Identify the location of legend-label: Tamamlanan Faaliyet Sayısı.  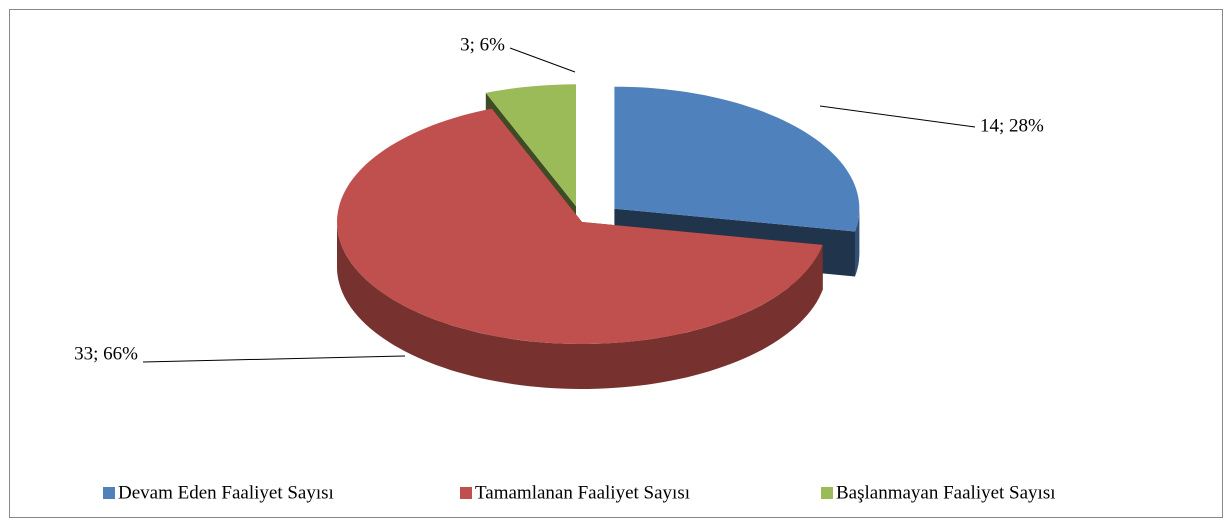
(582, 492).